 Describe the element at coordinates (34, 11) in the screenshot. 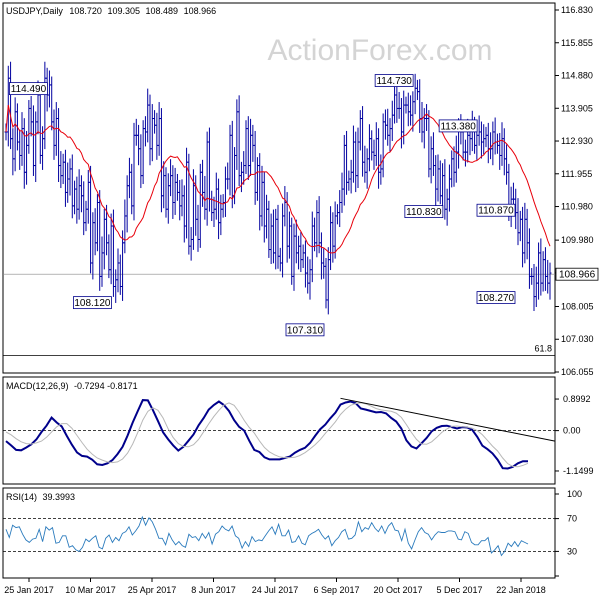

I see `price-title-symbol: USDJPY,Daily` at that location.